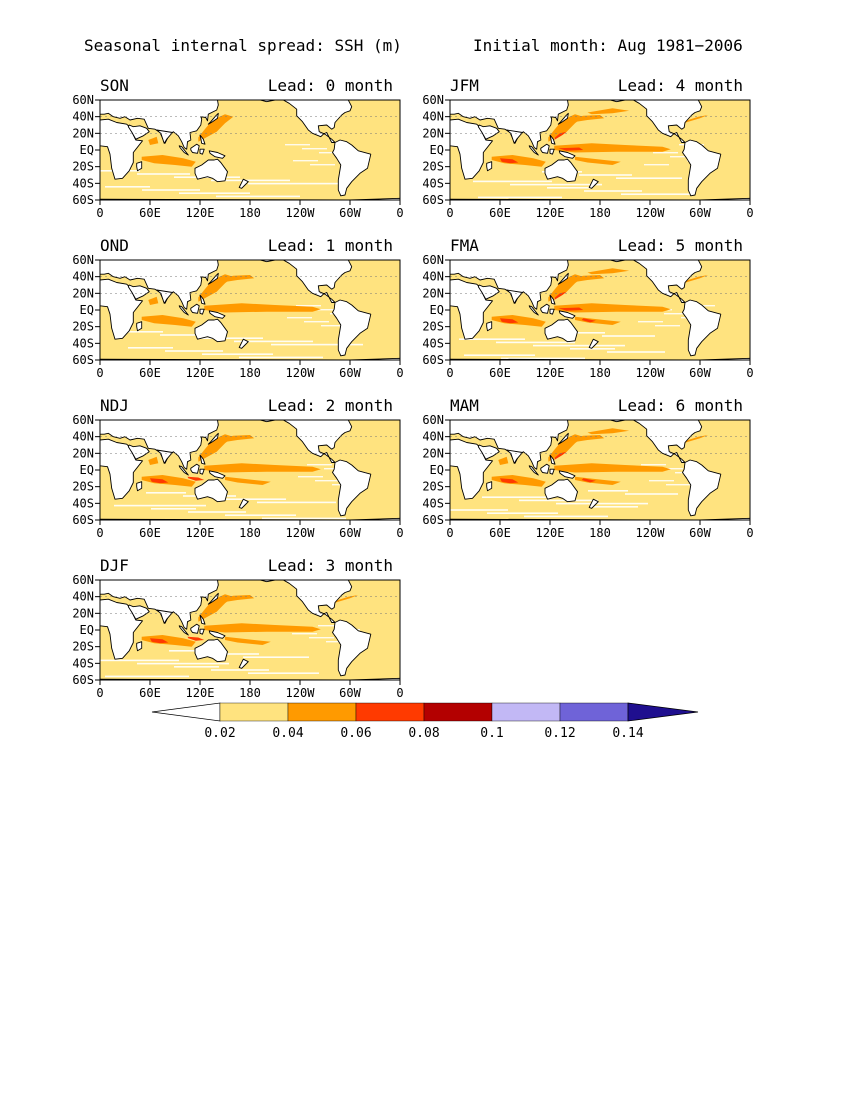 The width and height of the screenshot is (850, 1100). What do you see at coordinates (114, 405) in the screenshot?
I see `panel-season-label: NDJ` at bounding box center [114, 405].